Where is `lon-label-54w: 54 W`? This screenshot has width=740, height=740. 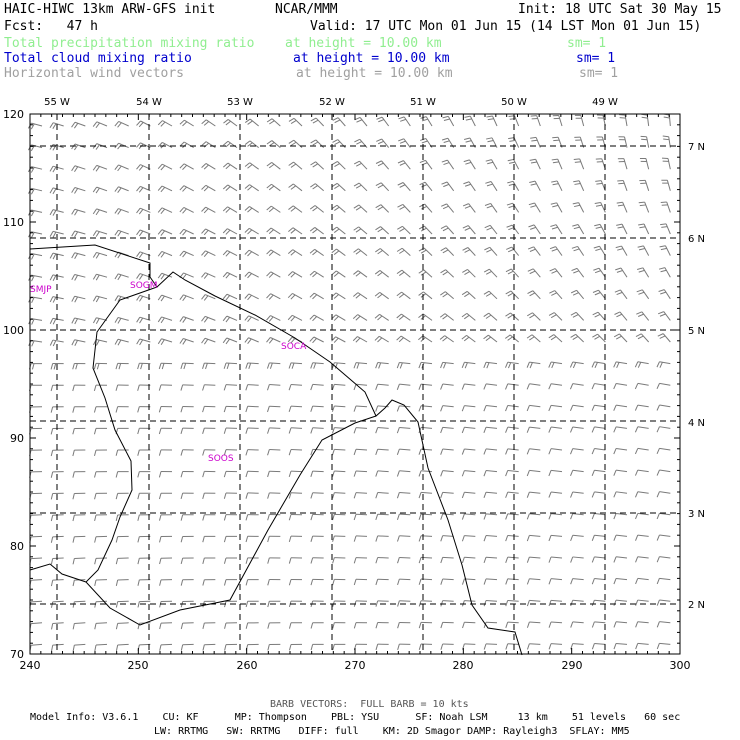
lon-label-54w: 54 W is located at coordinates (149, 102).